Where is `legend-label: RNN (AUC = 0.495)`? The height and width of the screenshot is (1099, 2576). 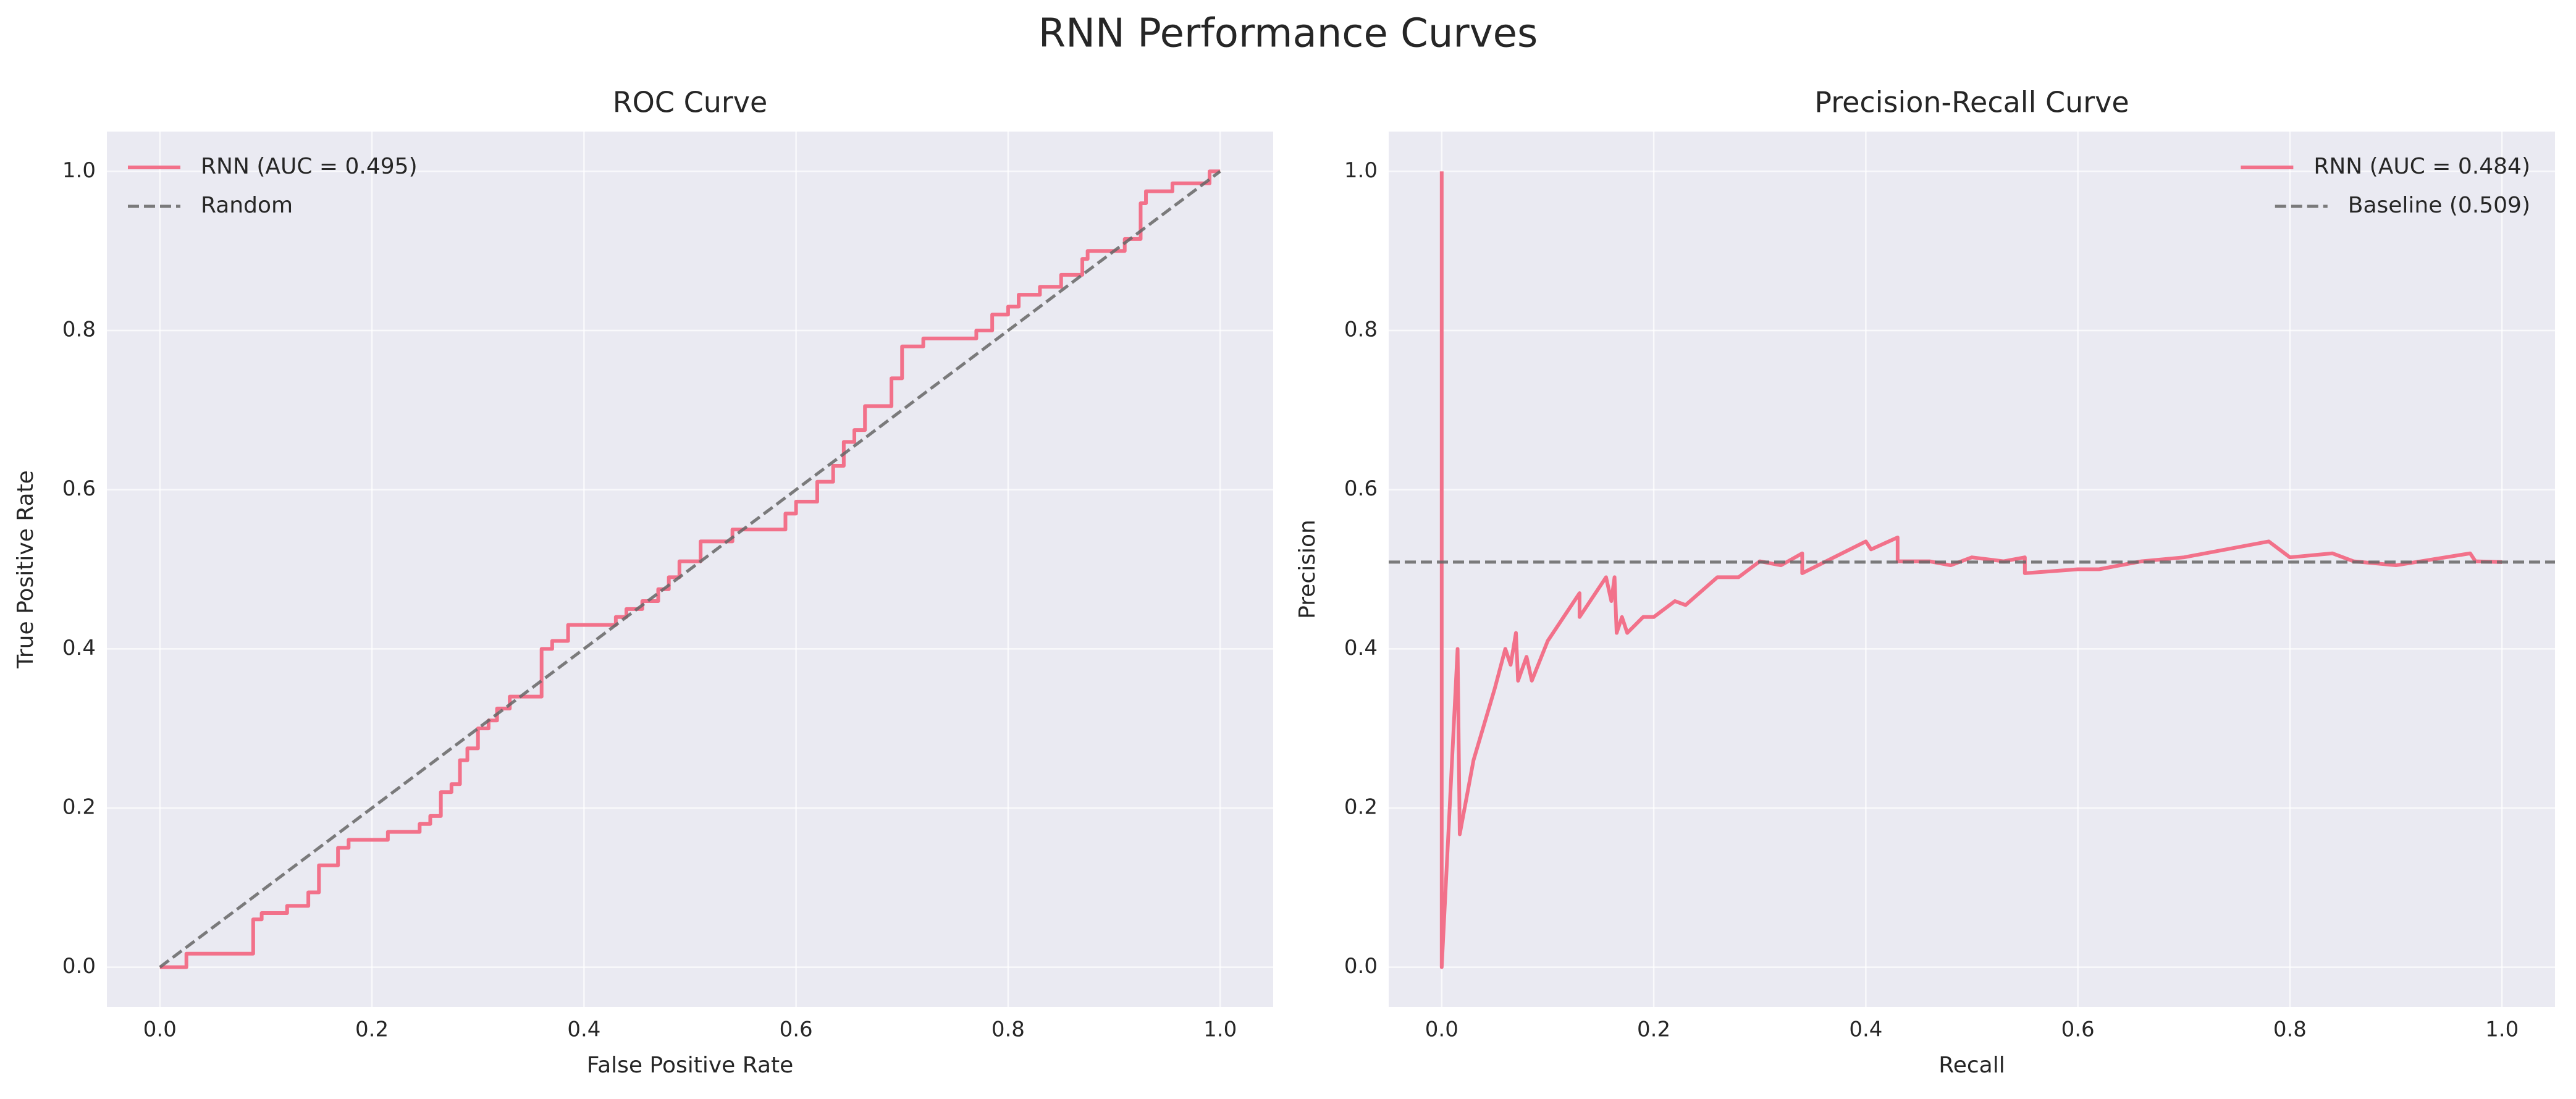
legend-label: RNN (AUC = 0.495) is located at coordinates (309, 166).